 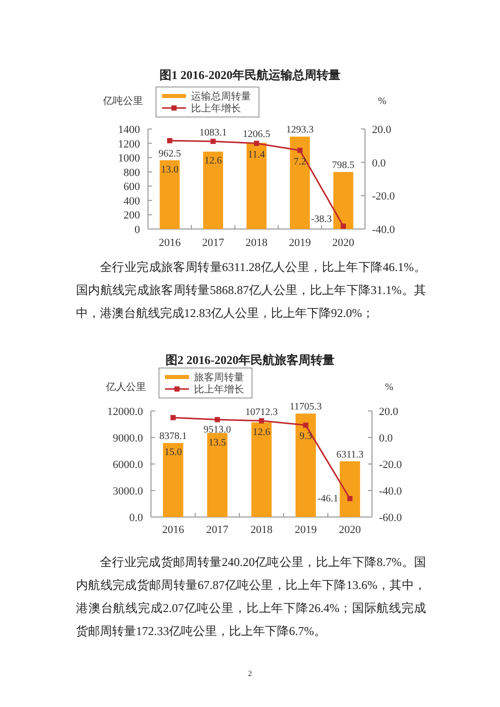 What do you see at coordinates (129, 158) in the screenshot?
I see `y-tick-label: 1000` at bounding box center [129, 158].